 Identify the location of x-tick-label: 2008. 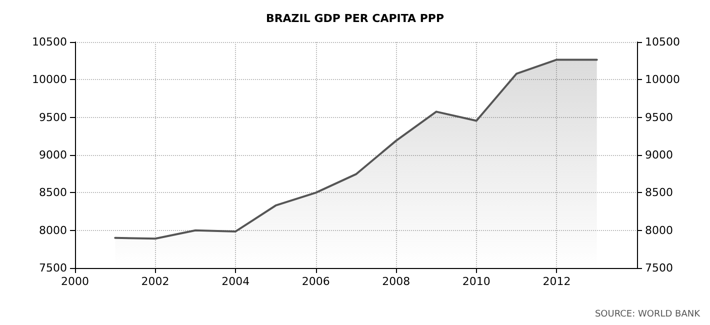
(396, 281).